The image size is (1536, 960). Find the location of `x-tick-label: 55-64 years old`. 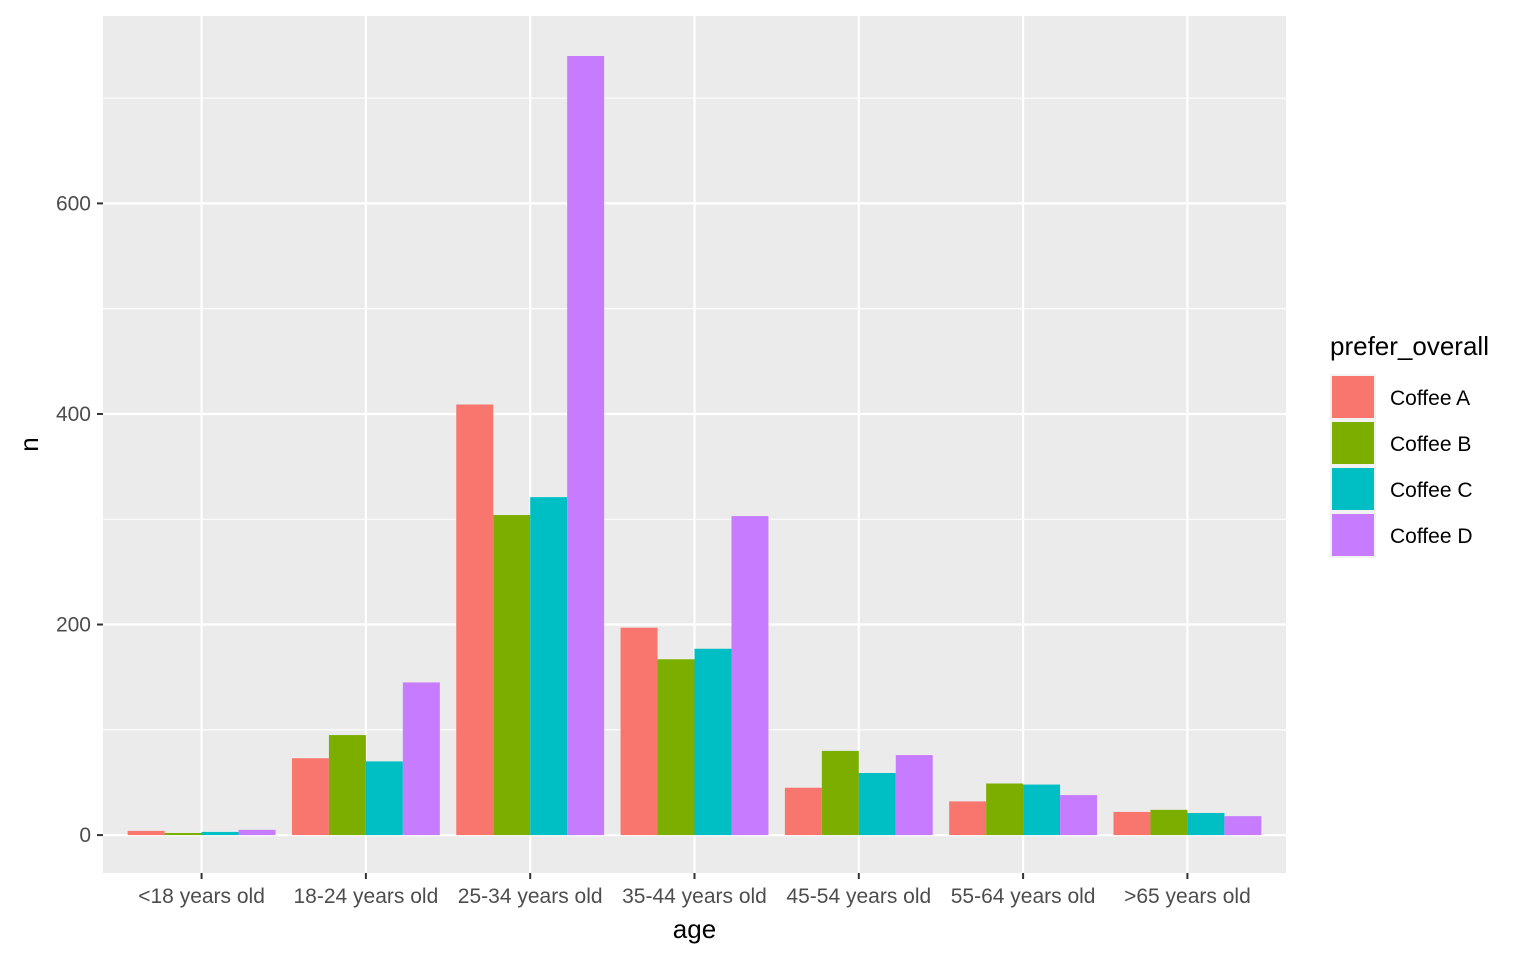

x-tick-label: 55-64 years old is located at coordinates (1023, 896).